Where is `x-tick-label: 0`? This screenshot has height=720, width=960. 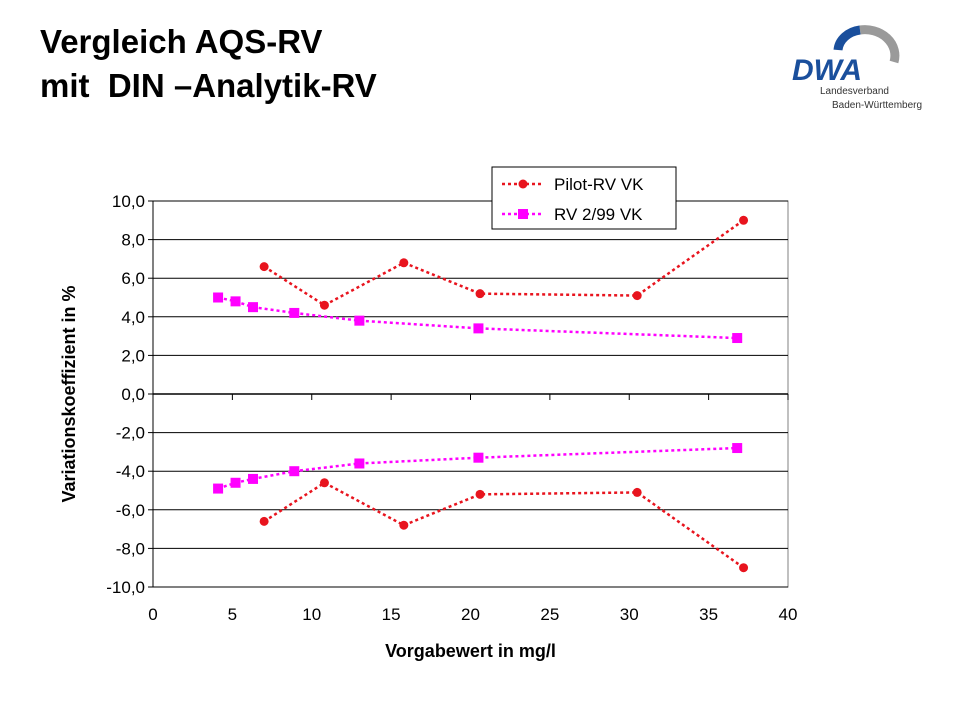 x-tick-label: 0 is located at coordinates (152, 614).